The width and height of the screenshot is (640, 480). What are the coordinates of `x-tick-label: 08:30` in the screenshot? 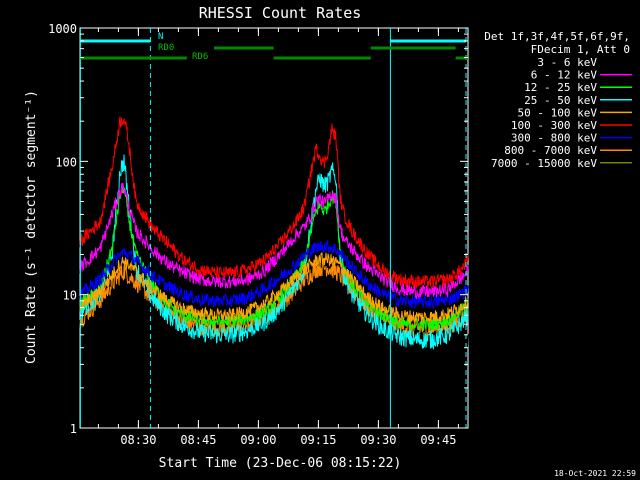 It's located at (138, 440).